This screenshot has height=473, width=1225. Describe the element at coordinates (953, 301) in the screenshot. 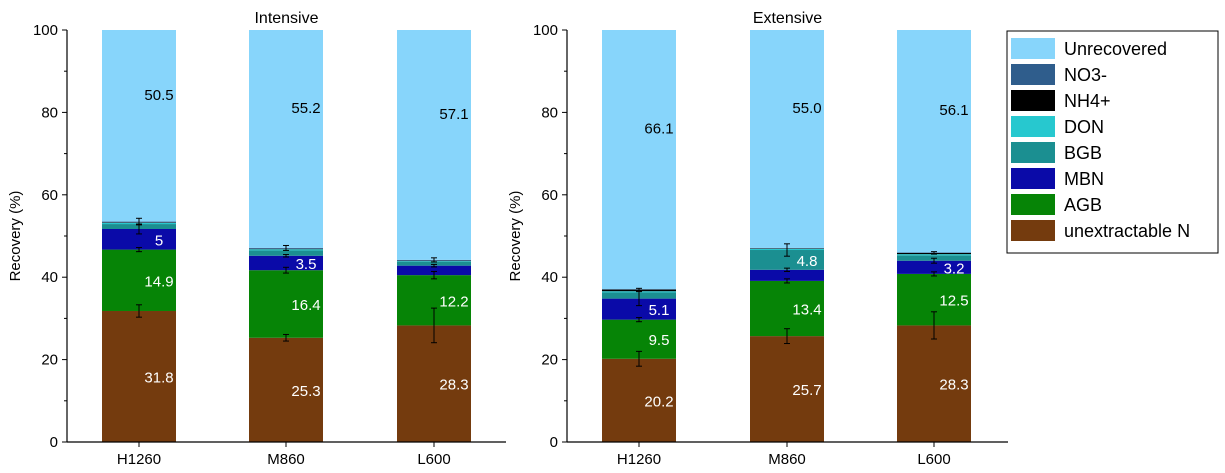

I see `panel-2-data-label-L600-agb: 12.5` at that location.